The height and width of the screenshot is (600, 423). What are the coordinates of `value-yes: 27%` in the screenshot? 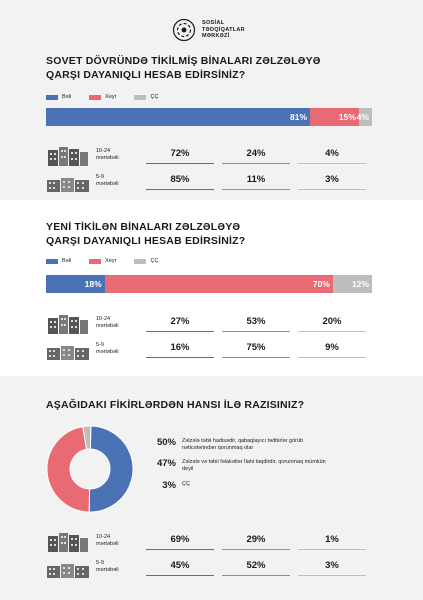 It's located at (180, 324).